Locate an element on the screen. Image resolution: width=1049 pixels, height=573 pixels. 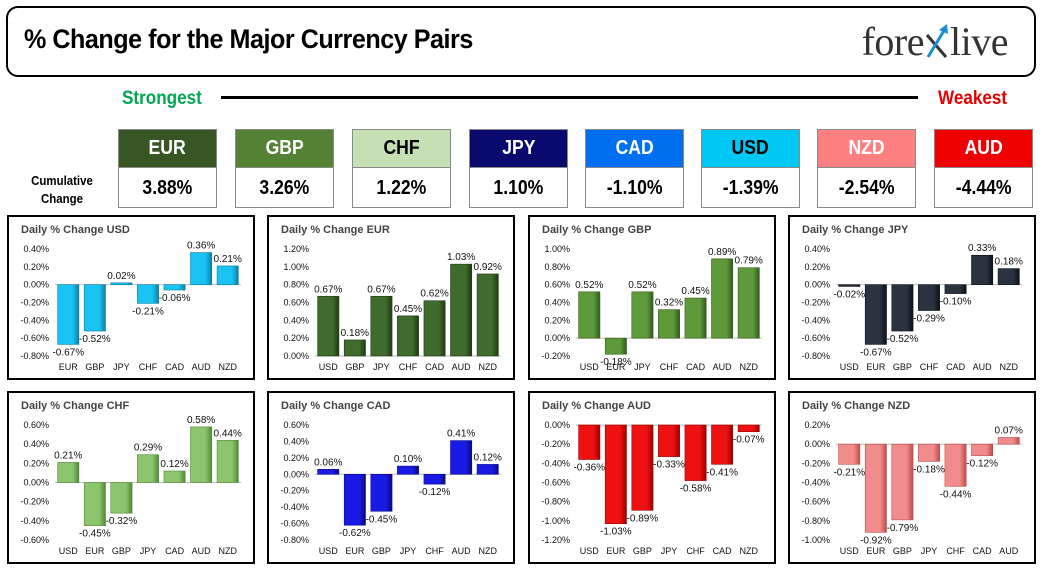
cumulative-change-value: -4.44% is located at coordinates (983, 187).